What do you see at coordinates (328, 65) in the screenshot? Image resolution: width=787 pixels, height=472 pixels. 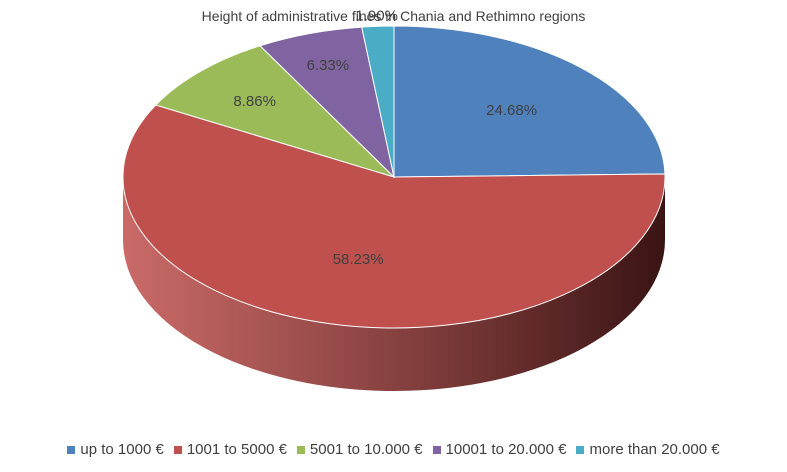 I see `data-label-3: 6.33%` at bounding box center [328, 65].